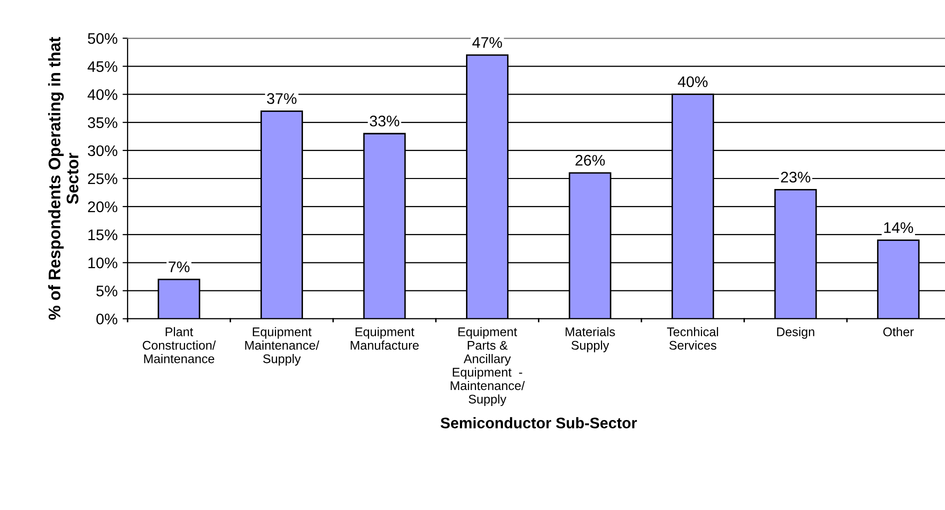 The width and height of the screenshot is (945, 510). I want to click on y-tick-label: 20%, so click(103, 206).